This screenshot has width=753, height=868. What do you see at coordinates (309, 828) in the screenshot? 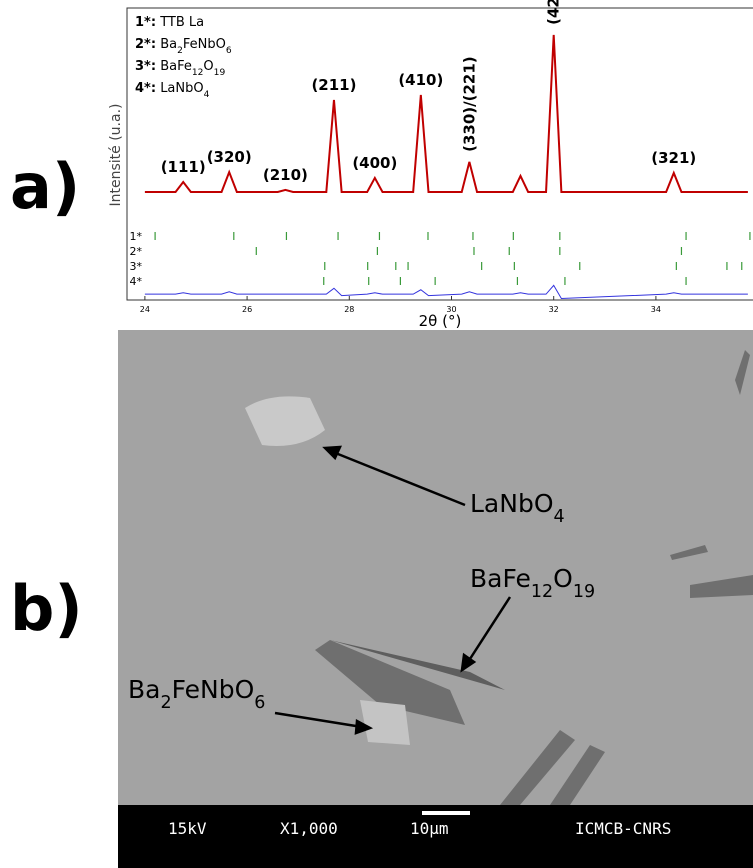
I see `info-text: X1,000` at bounding box center [309, 828].